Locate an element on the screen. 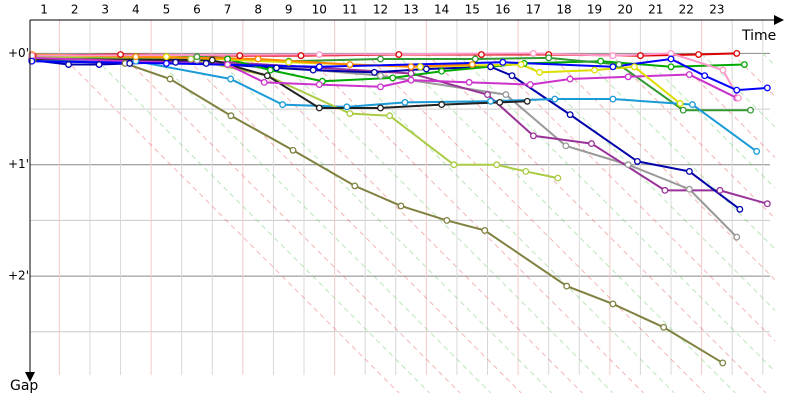  x-tick-label: 16 is located at coordinates (502, 10).